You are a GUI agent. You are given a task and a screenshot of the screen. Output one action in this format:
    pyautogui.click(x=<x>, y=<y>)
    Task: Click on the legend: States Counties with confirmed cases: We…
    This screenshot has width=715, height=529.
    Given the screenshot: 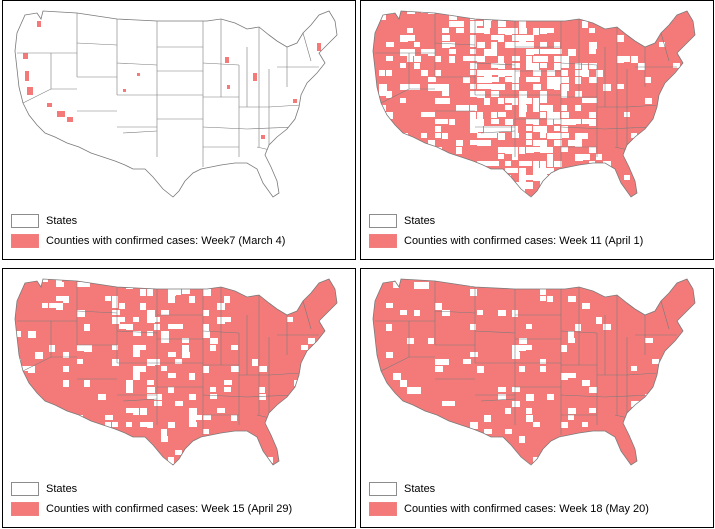 What is the action you would take?
    pyautogui.click(x=509, y=499)
    